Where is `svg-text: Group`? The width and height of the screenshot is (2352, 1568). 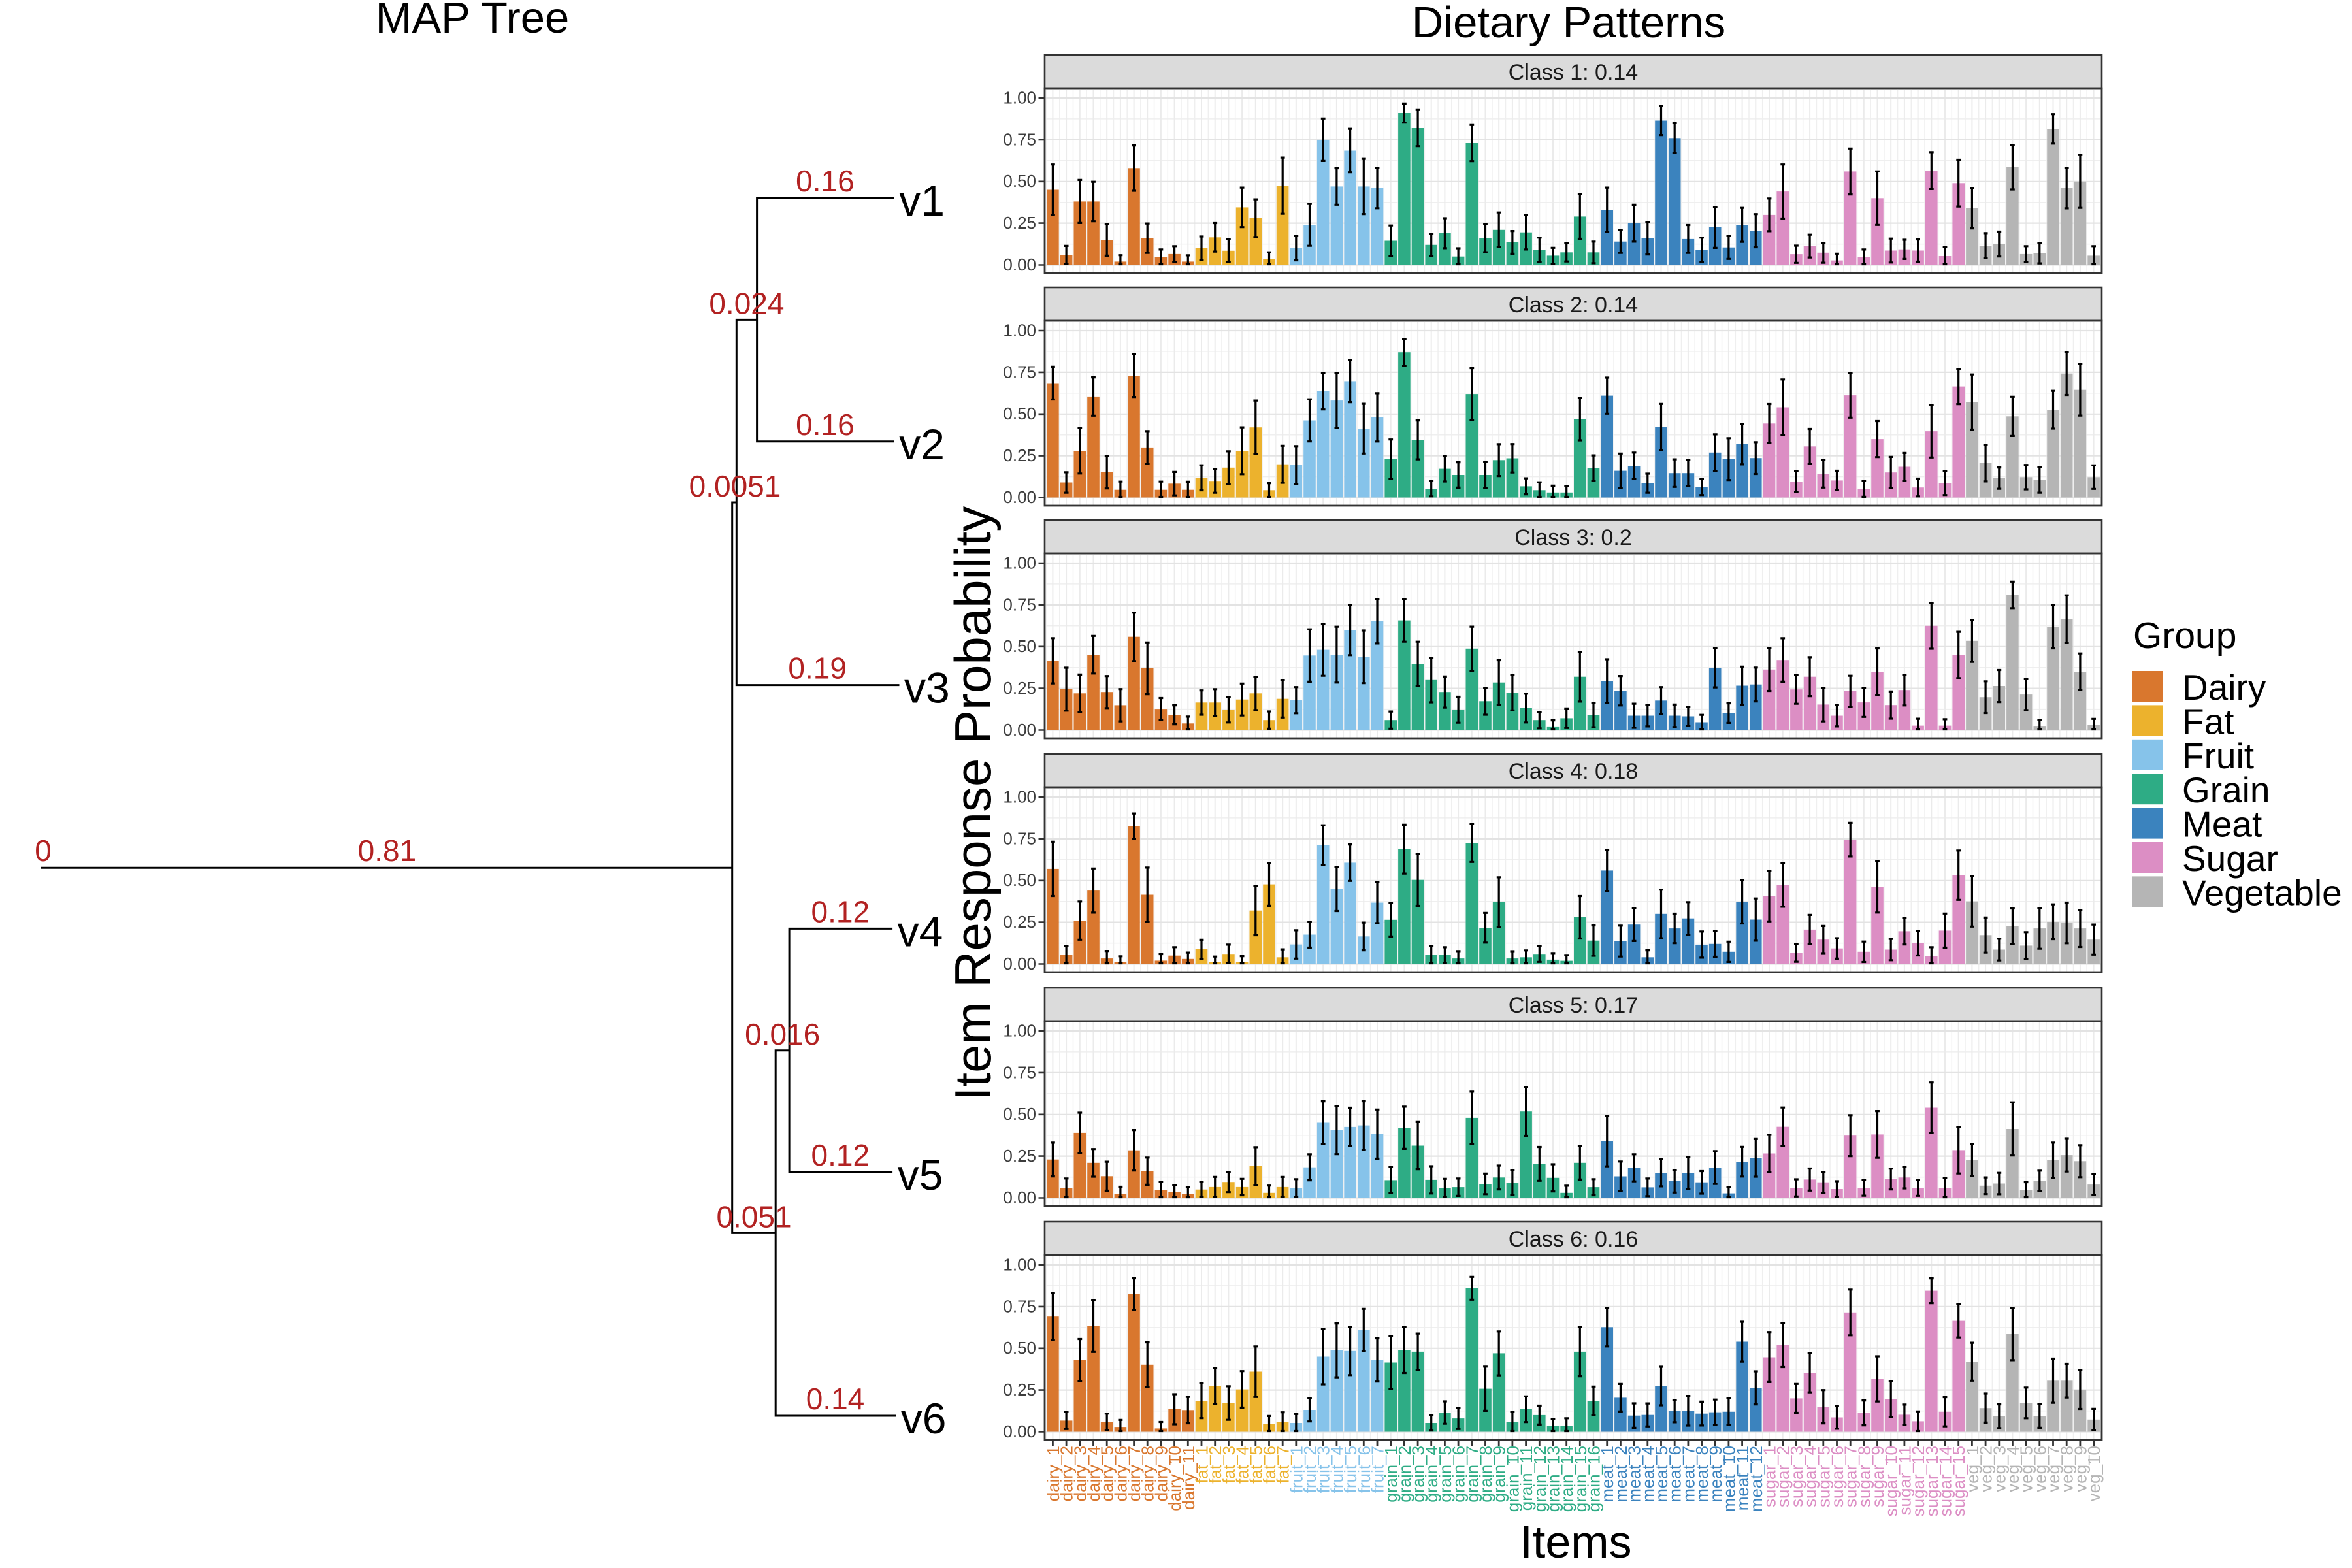 svg-text: Group is located at coordinates (2184, 636).